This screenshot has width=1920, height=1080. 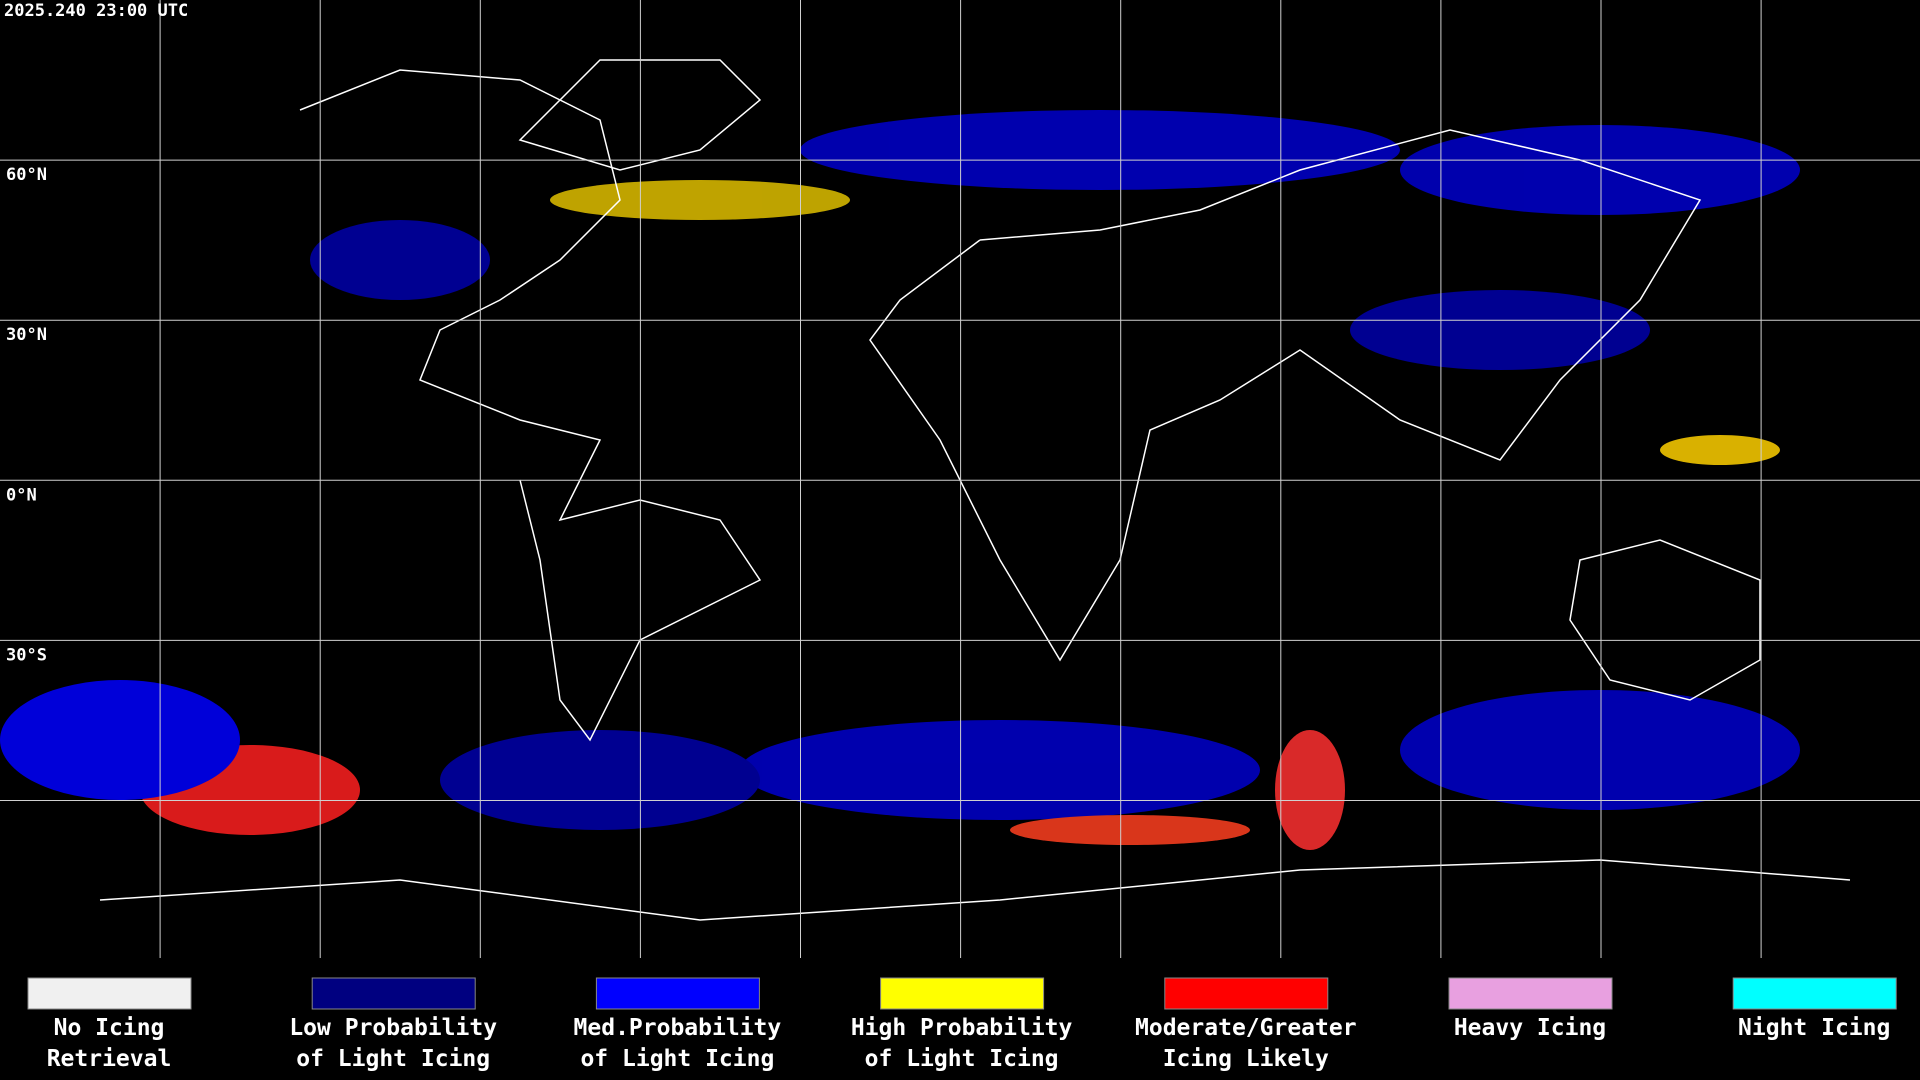 What do you see at coordinates (1246, 1028) in the screenshot?
I see `legend-label: Moderate/Greater` at bounding box center [1246, 1028].